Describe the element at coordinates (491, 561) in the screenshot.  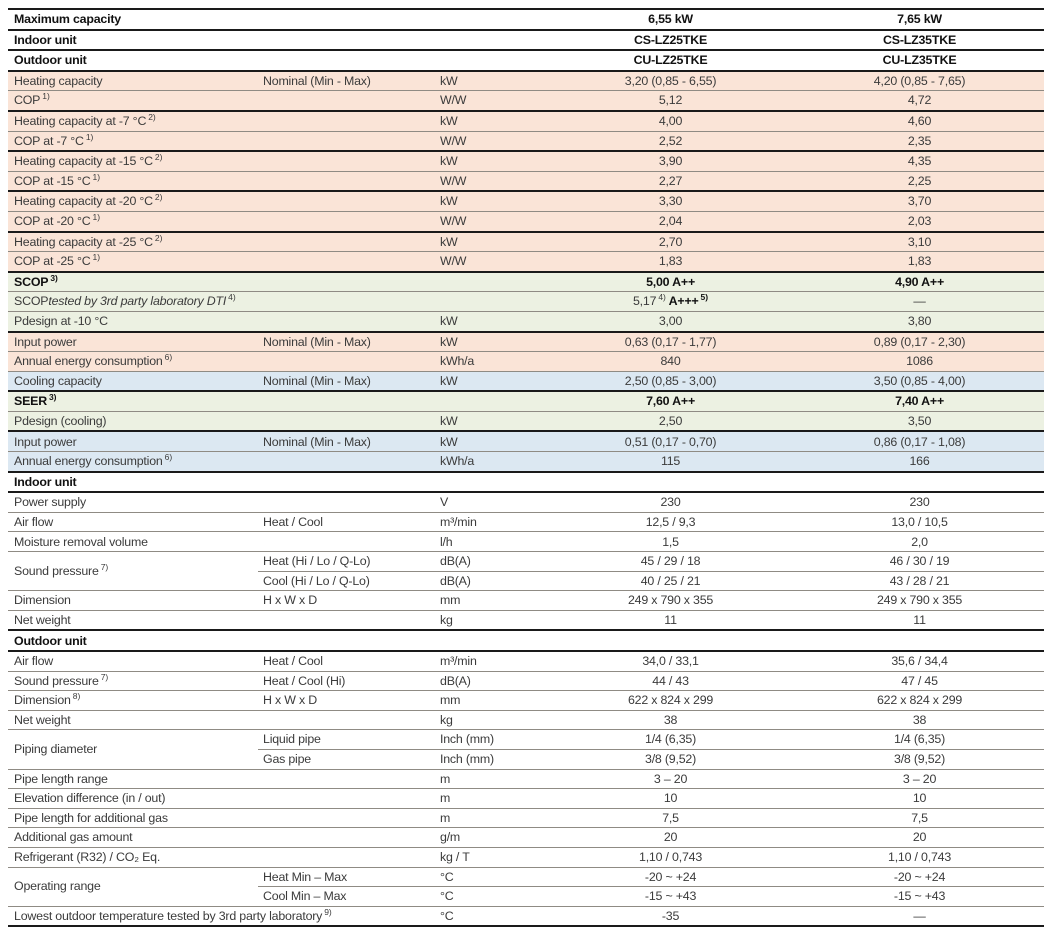
I see `unit-label: dB(A)` at that location.